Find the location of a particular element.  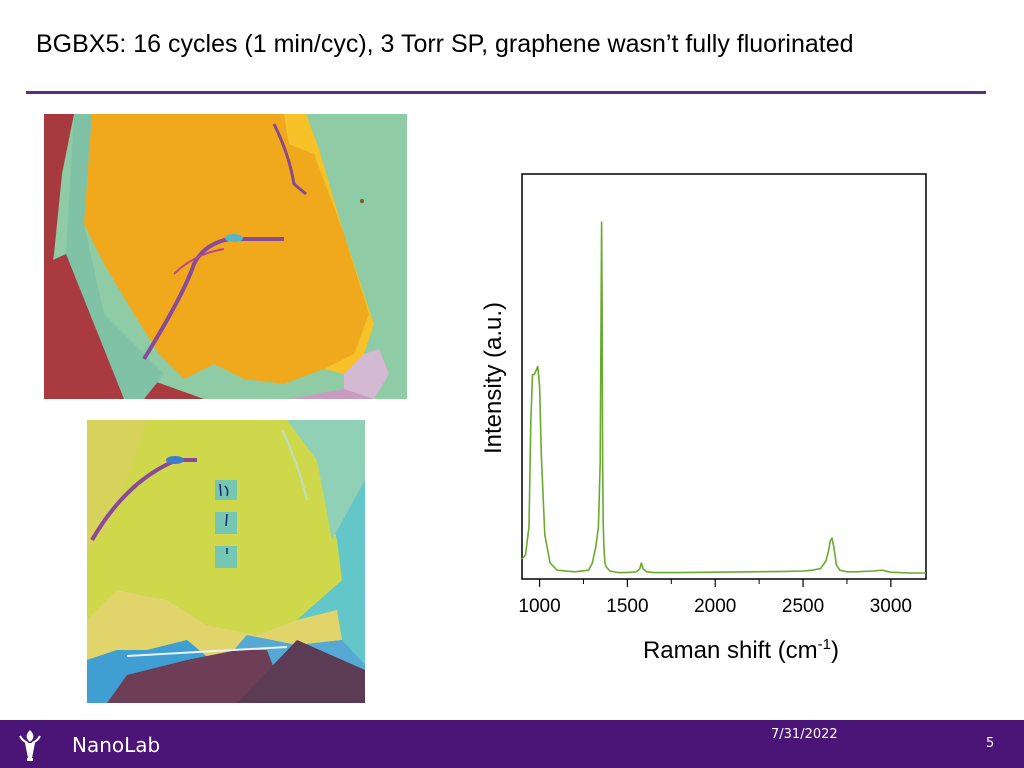

x-tick-label-1500: 1500 is located at coordinates (627, 606).